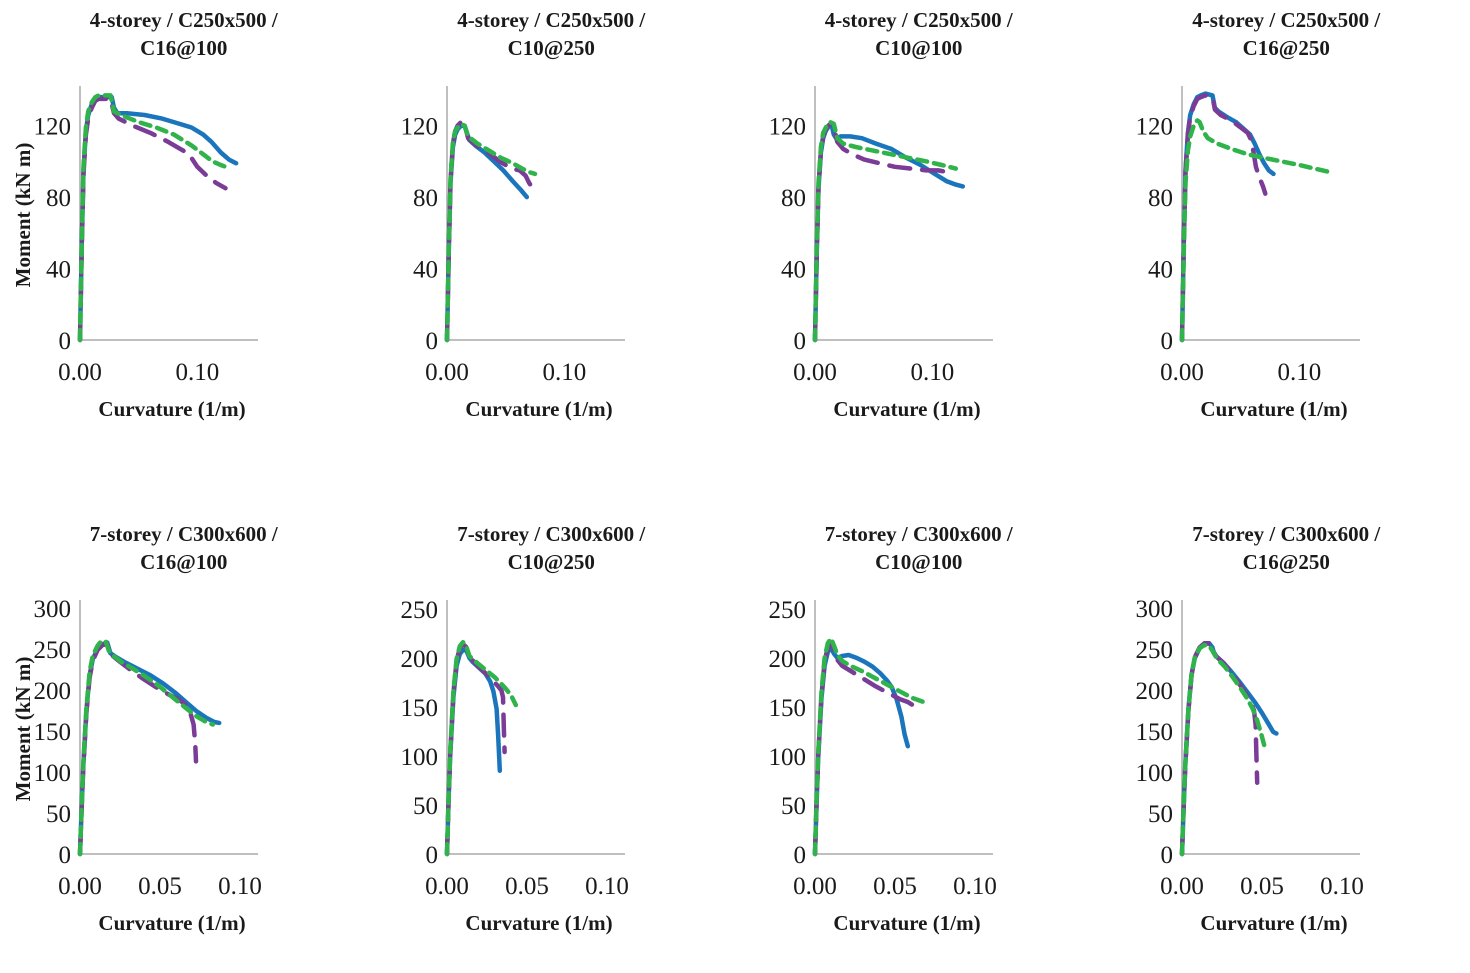  I want to click on chart-title-line2: C10@250, so click(551, 48).